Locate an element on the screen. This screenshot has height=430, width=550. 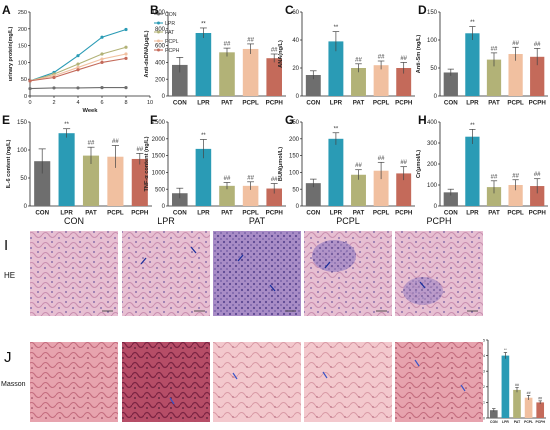
y-tick-label: 4 is located at coordinates (484, 356).